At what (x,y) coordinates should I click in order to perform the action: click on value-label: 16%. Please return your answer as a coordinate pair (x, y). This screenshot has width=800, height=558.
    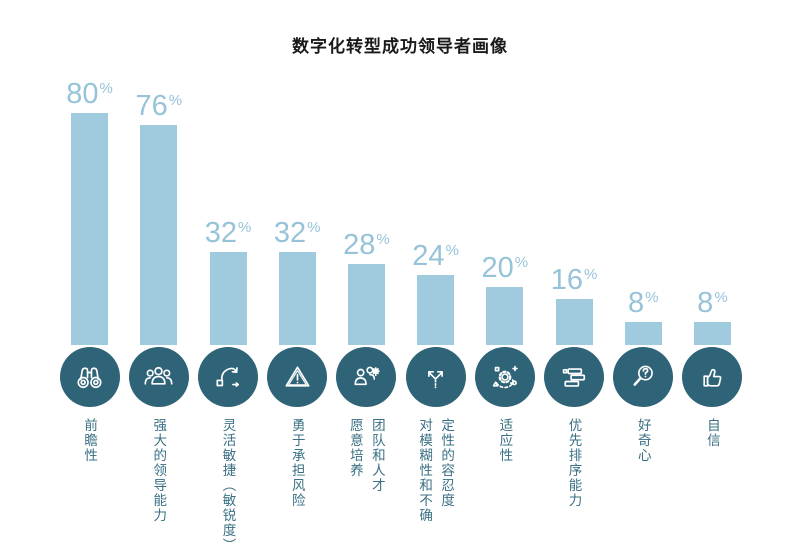
    Looking at the image, I should click on (574, 280).